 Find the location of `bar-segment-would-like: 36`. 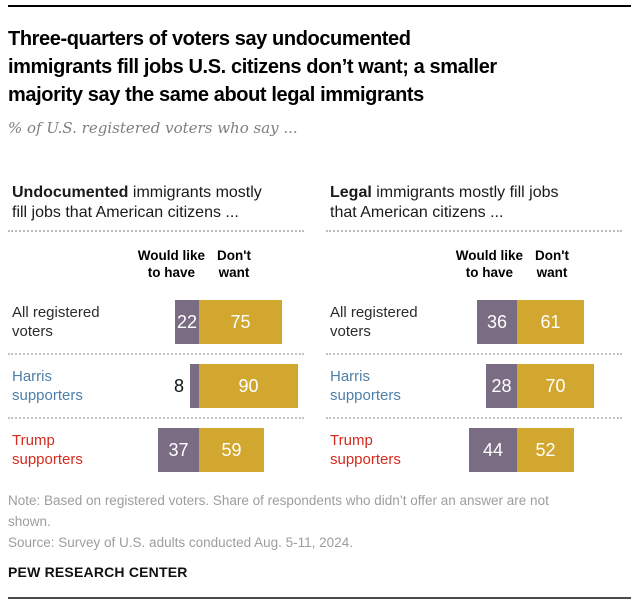

bar-segment-would-like: 36 is located at coordinates (497, 322).